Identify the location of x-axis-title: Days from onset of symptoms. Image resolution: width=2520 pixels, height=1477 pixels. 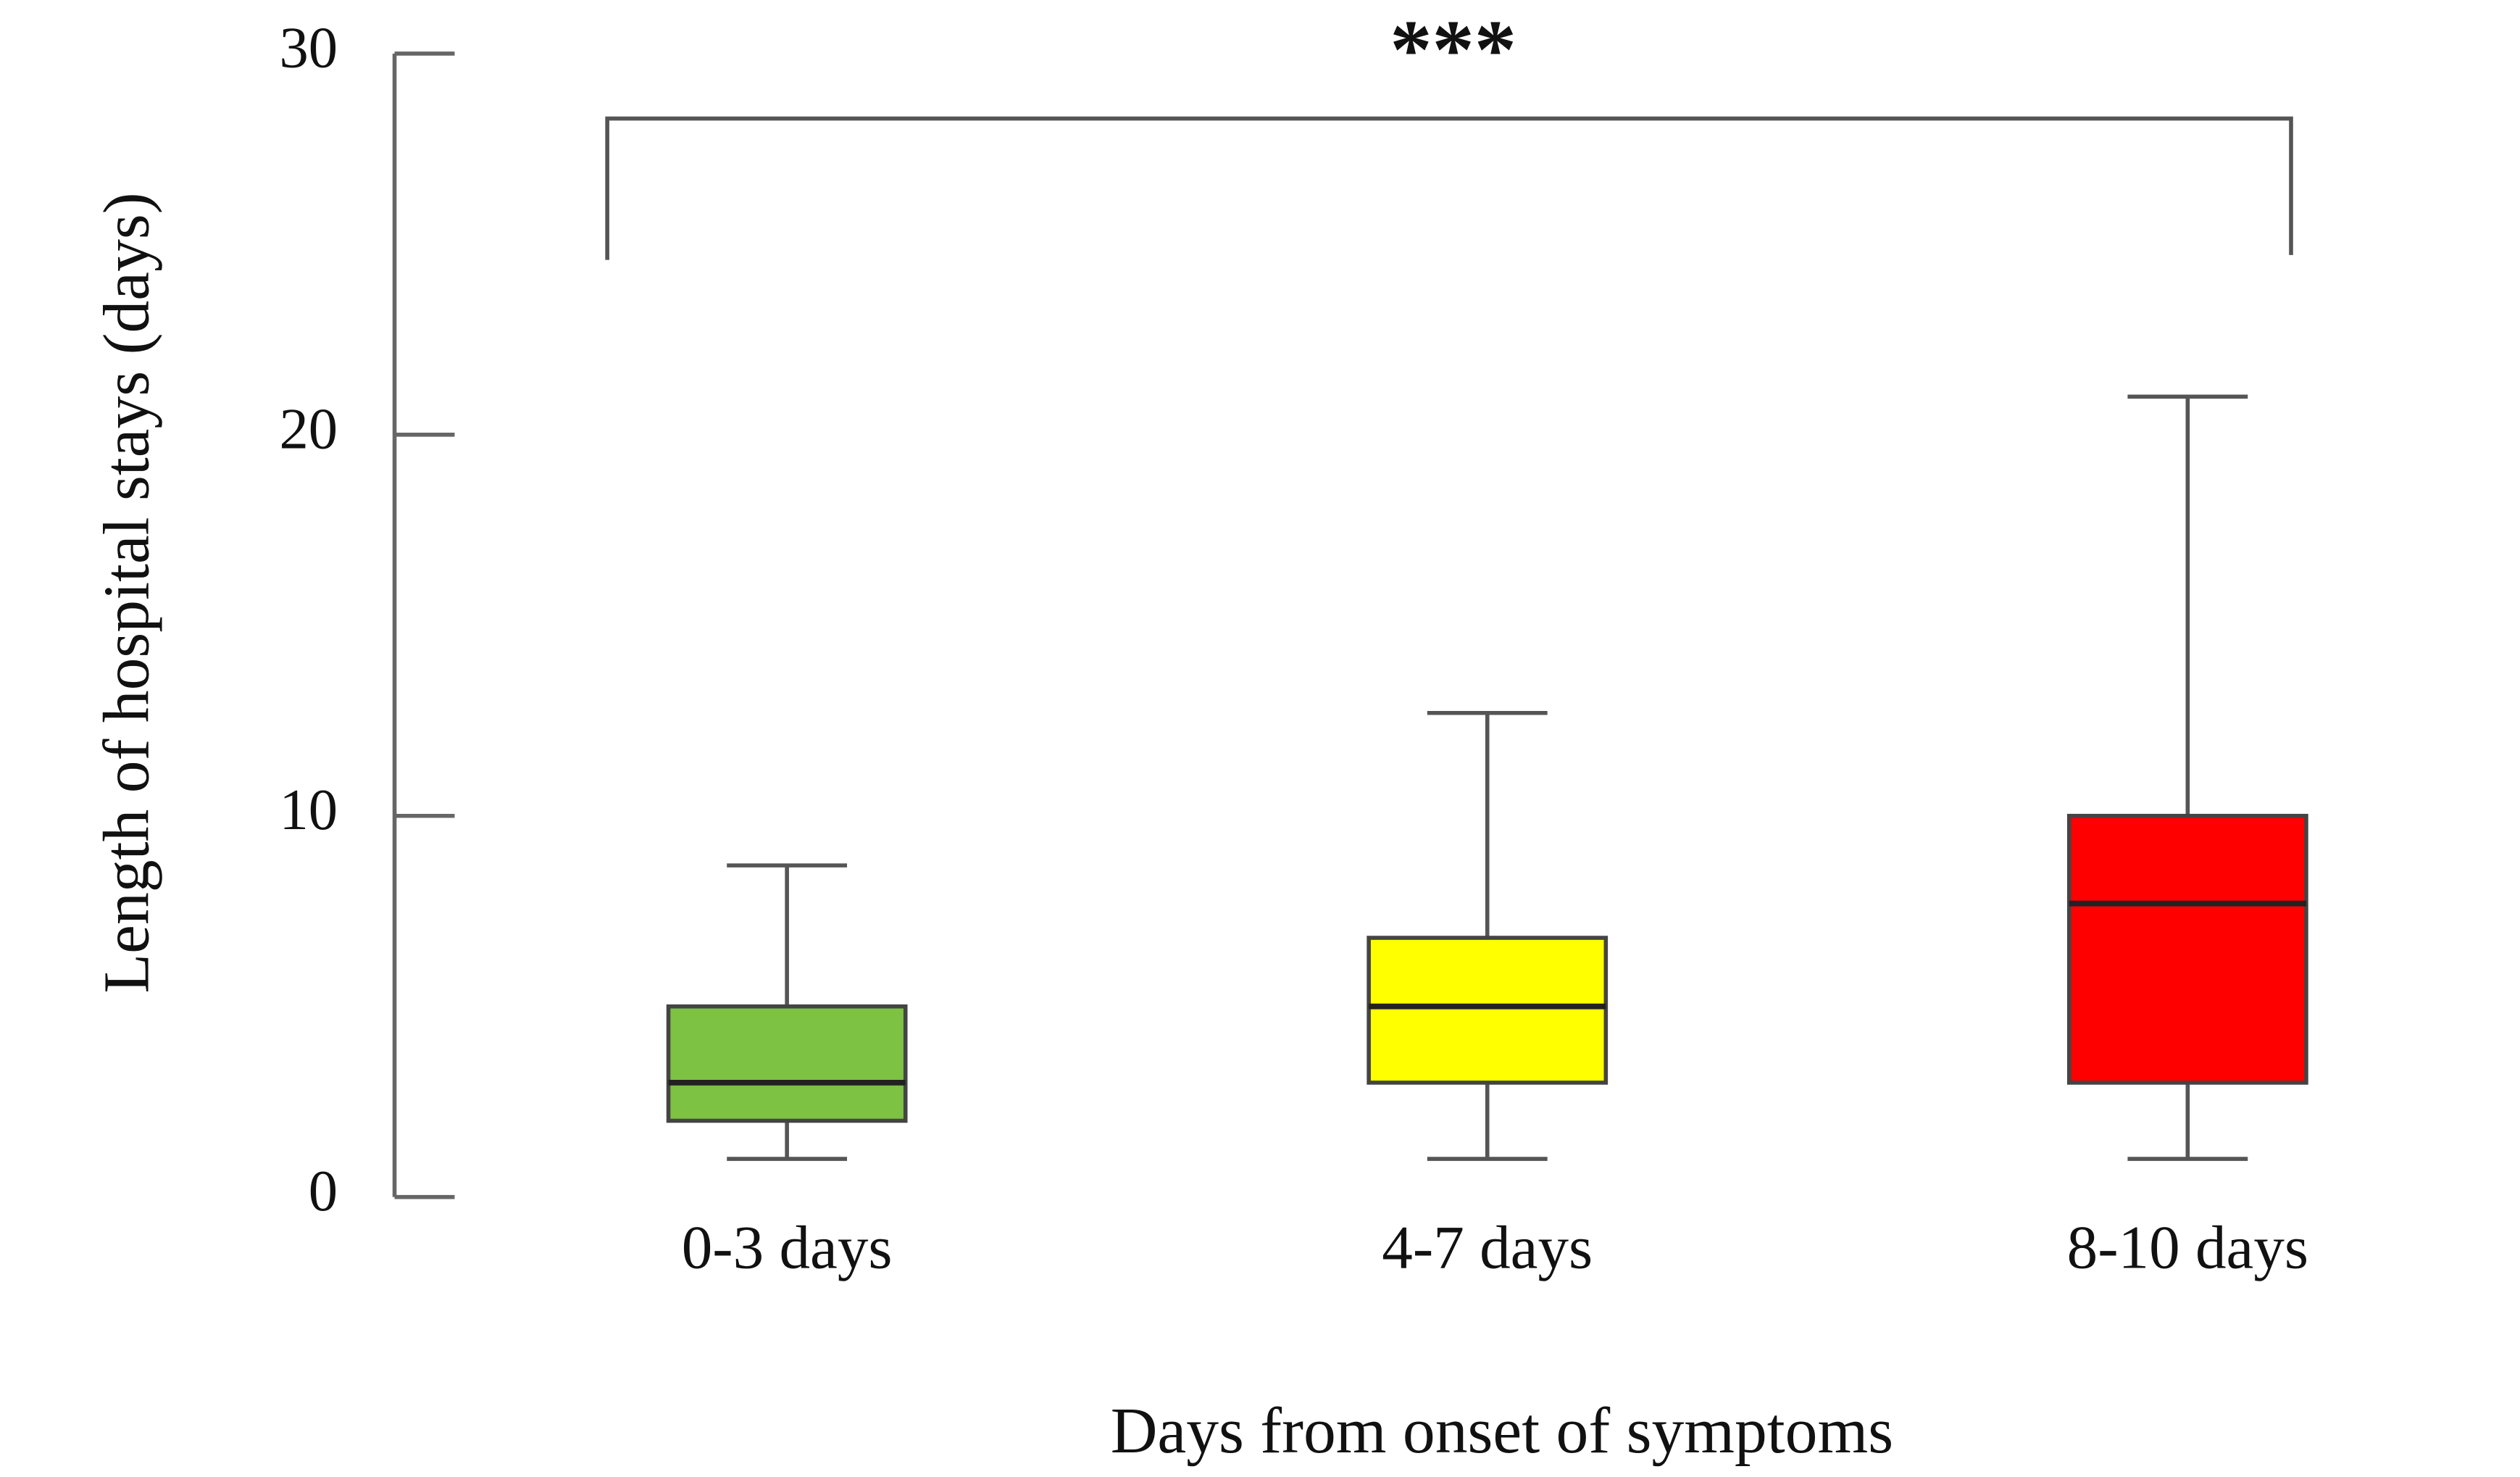
(1502, 1431).